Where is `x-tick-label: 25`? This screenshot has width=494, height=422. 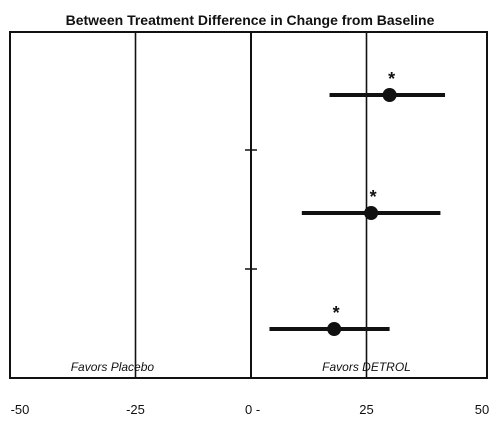
x-tick-label: 25 is located at coordinates (366, 409).